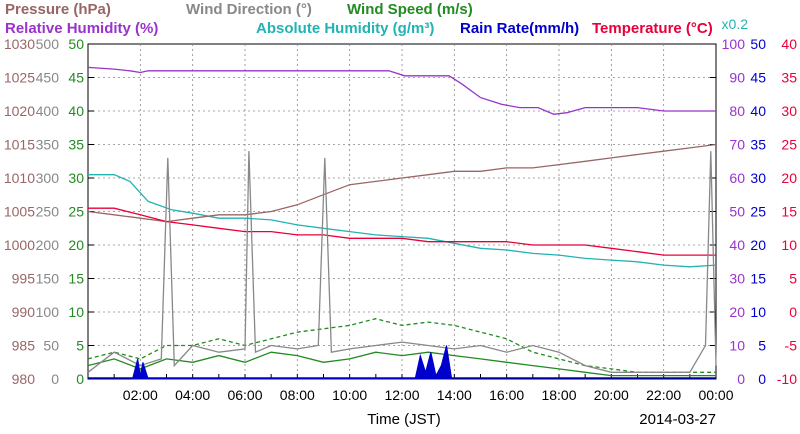 Image resolution: width=800 pixels, height=434 pixels. I want to click on date-label: 2014-03-27, so click(677, 419).